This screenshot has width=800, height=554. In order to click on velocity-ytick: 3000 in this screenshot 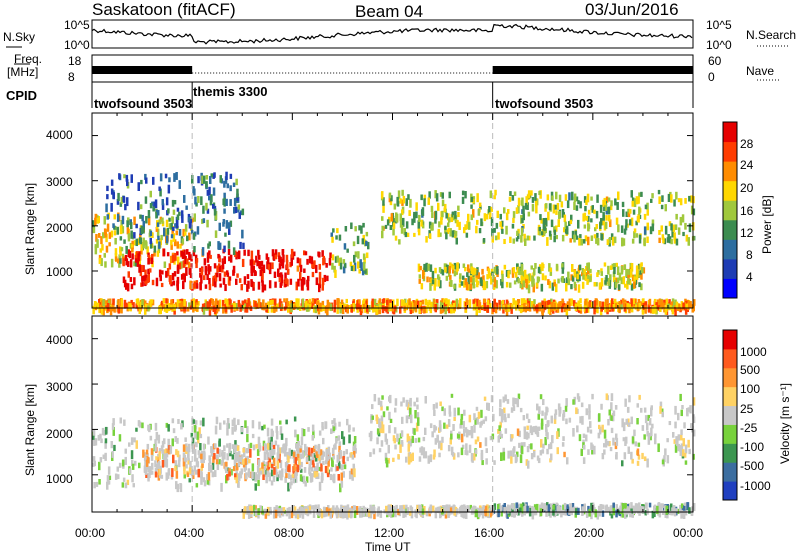, I will do `click(59, 387)`.